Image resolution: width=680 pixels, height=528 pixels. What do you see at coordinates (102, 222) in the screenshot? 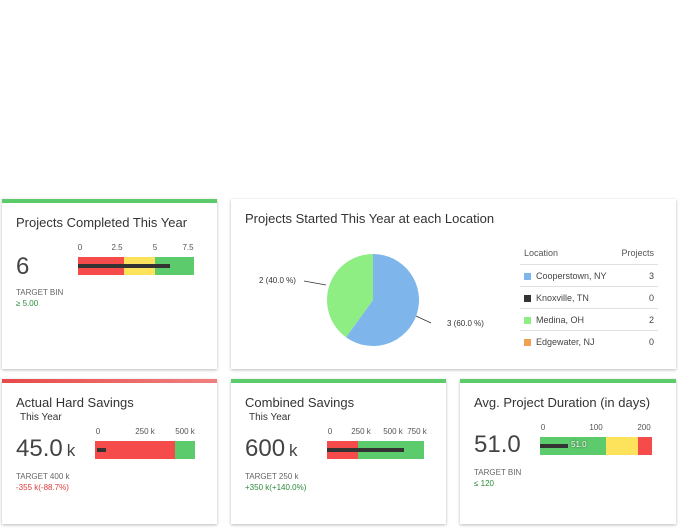
I see `card-title: Projects Completed This Year` at bounding box center [102, 222].